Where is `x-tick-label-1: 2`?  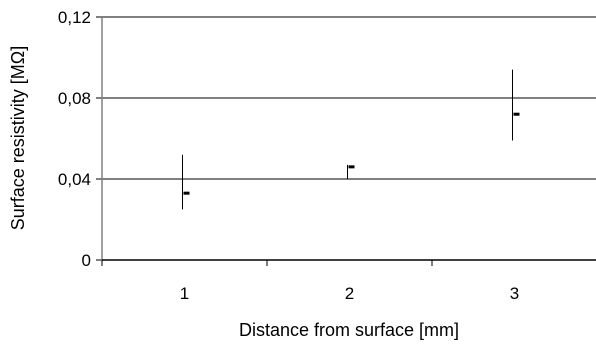 x-tick-label-1: 2 is located at coordinates (349, 293).